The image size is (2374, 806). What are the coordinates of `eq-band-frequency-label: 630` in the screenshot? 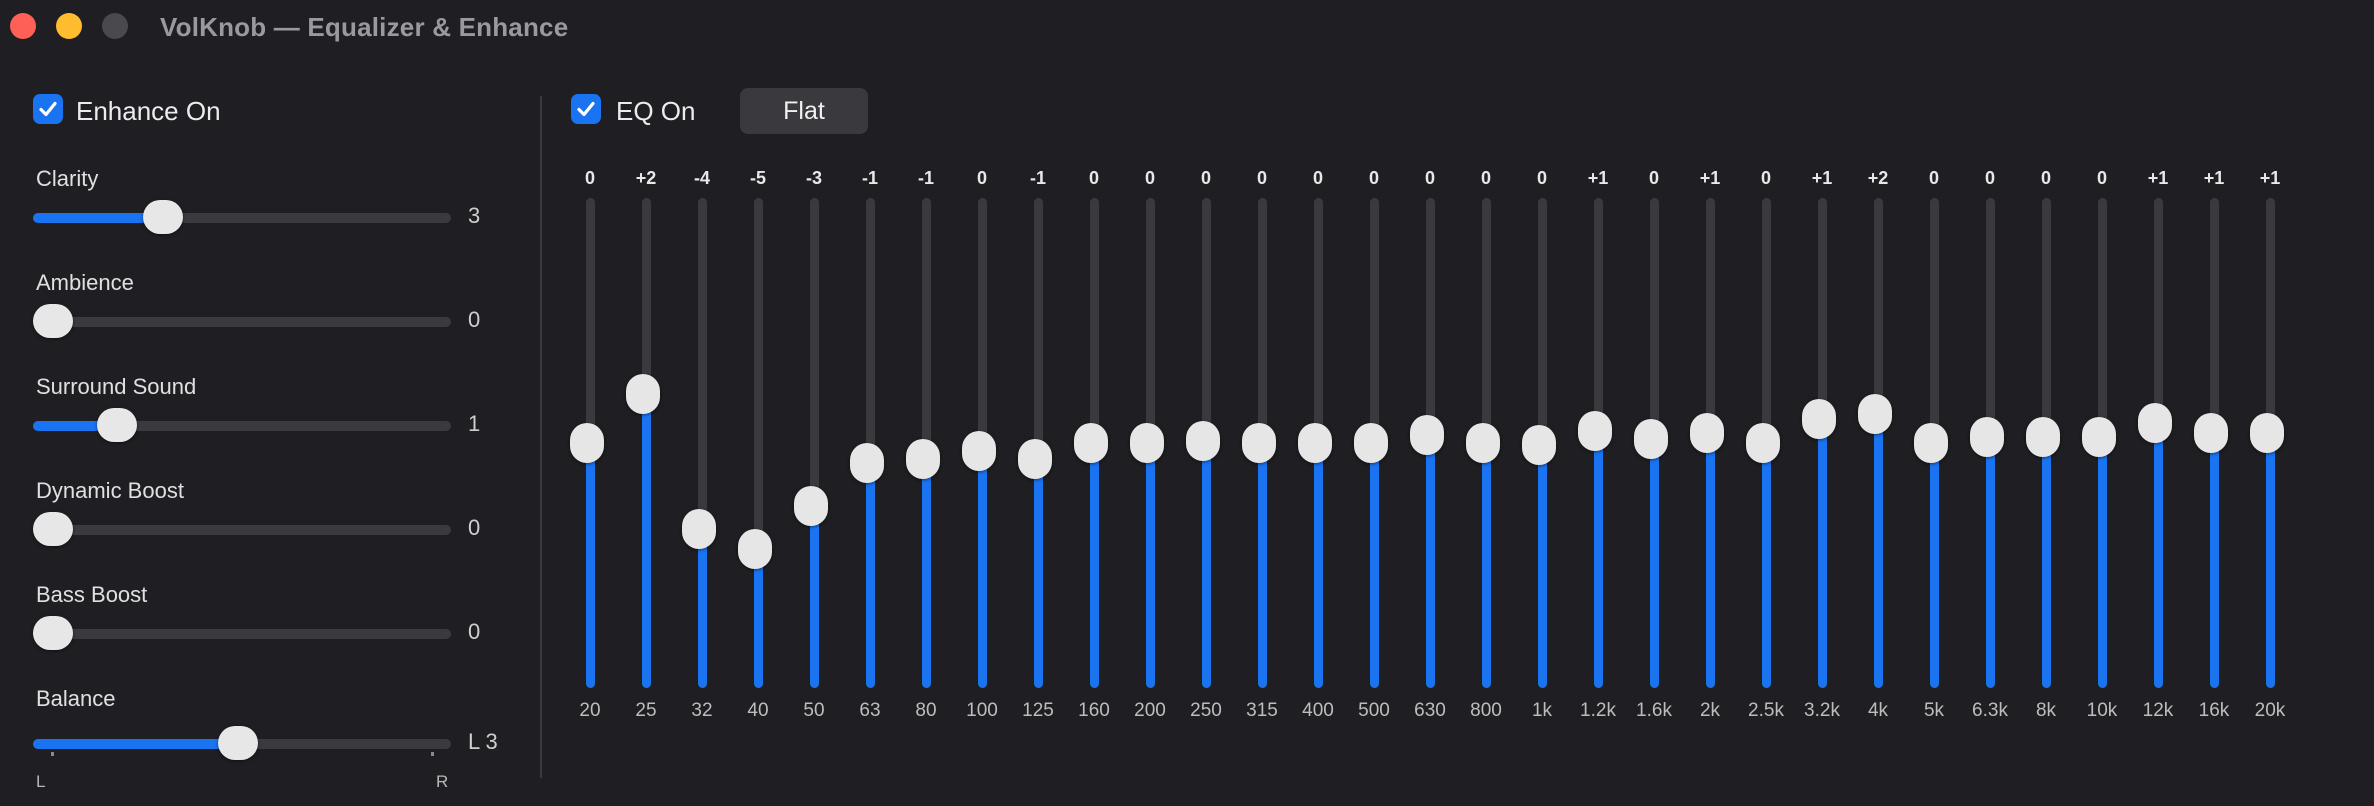 It's located at (1430, 710).